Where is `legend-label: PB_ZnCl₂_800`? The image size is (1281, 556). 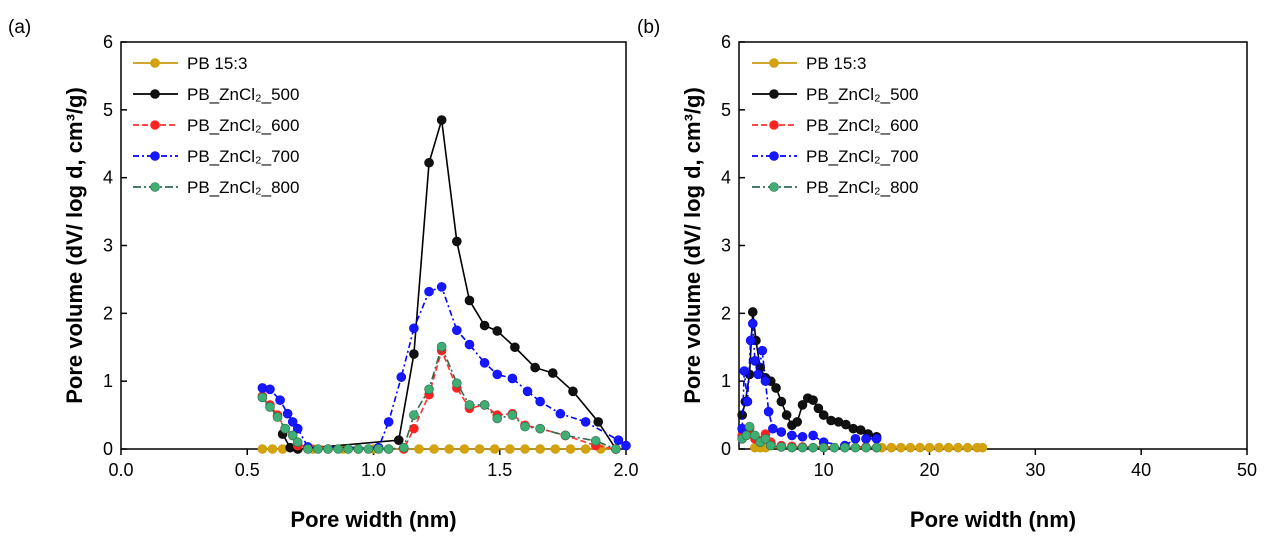
legend-label: PB_ZnCl₂_800 is located at coordinates (243, 187).